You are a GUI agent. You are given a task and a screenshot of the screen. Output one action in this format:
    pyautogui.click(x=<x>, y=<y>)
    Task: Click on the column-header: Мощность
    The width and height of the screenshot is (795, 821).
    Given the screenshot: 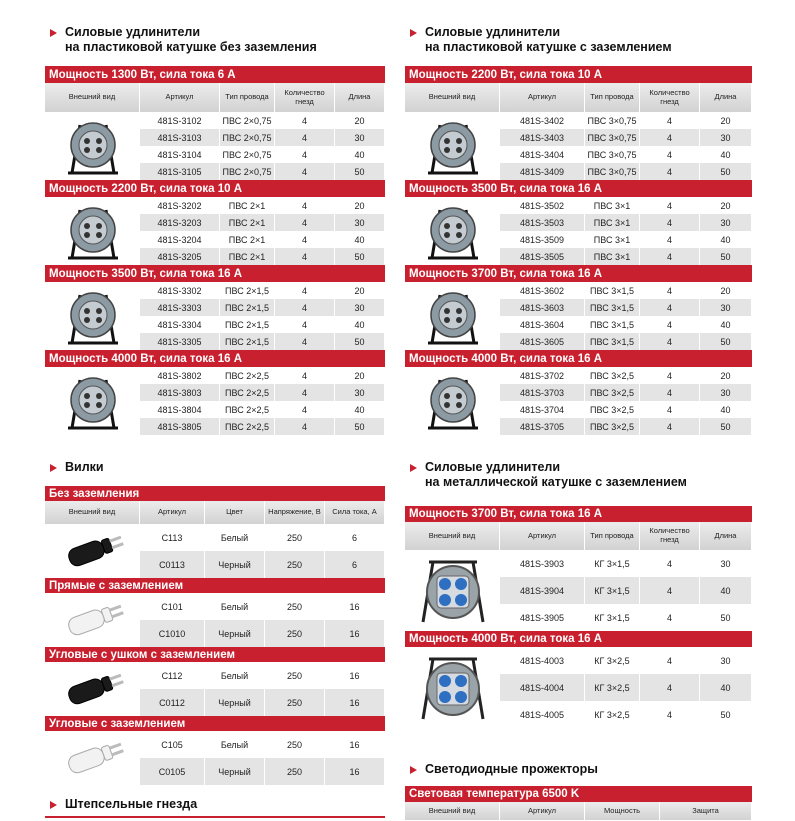 What is the action you would take?
    pyautogui.click(x=622, y=811)
    